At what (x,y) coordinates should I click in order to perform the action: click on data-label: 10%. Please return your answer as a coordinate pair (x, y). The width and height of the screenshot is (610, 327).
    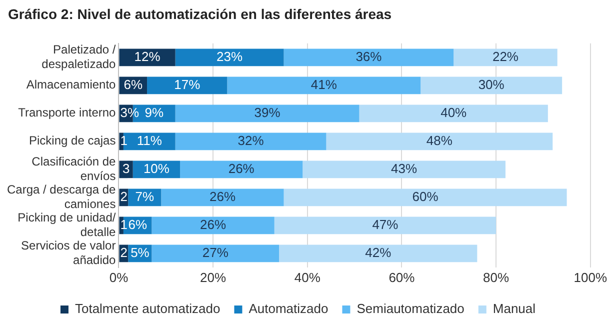
    Looking at the image, I should click on (156, 168).